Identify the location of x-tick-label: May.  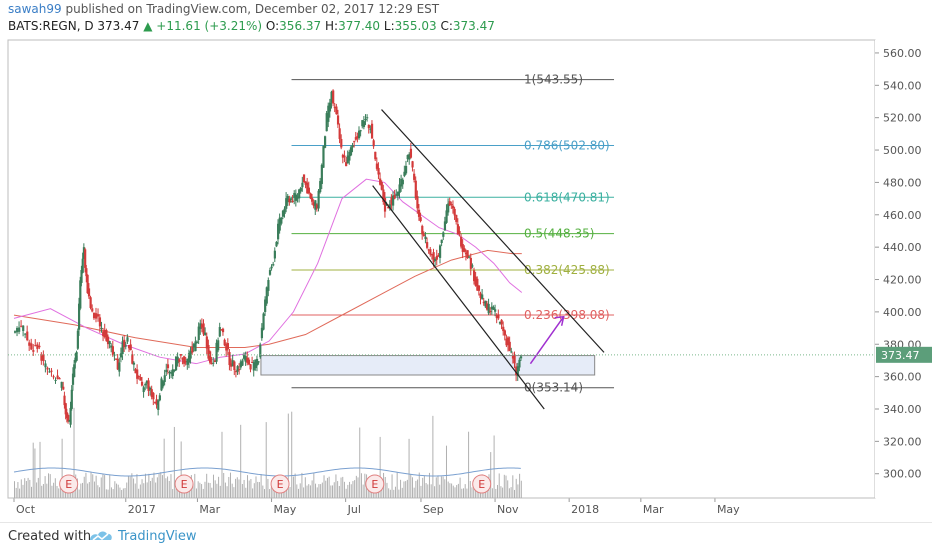
(285, 509).